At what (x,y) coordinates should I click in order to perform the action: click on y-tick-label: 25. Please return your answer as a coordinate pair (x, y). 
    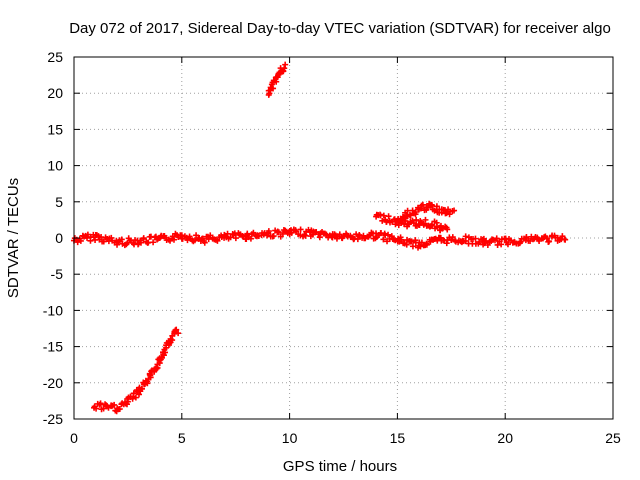
    Looking at the image, I should click on (55, 57).